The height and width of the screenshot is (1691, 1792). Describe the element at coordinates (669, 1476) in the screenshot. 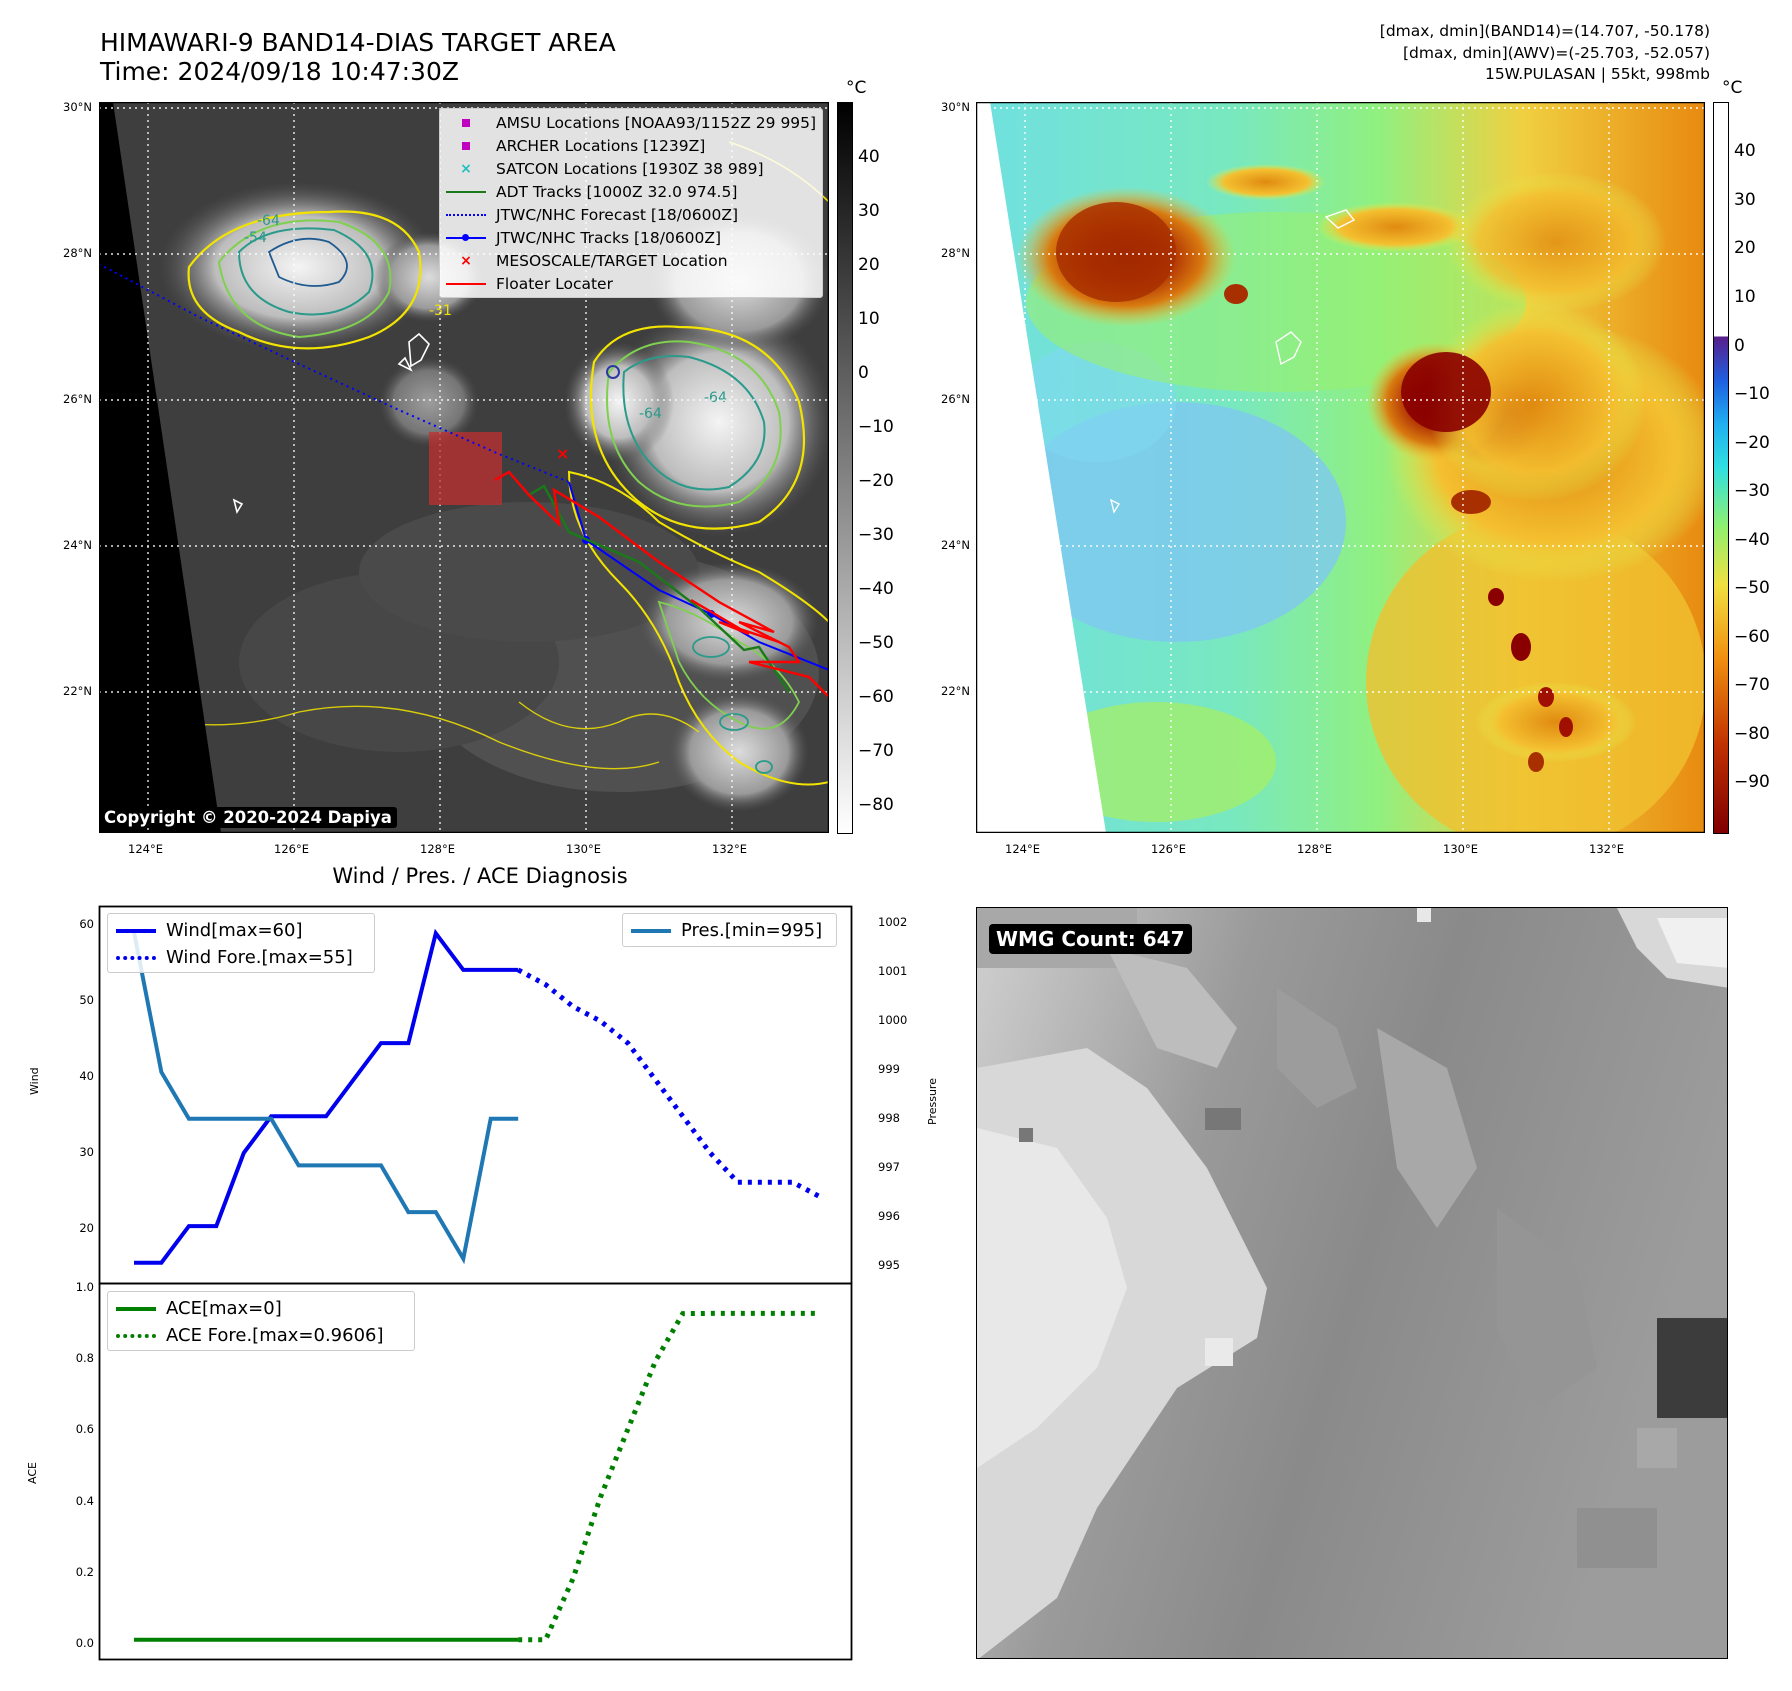

I see `ace-series-1-line` at that location.